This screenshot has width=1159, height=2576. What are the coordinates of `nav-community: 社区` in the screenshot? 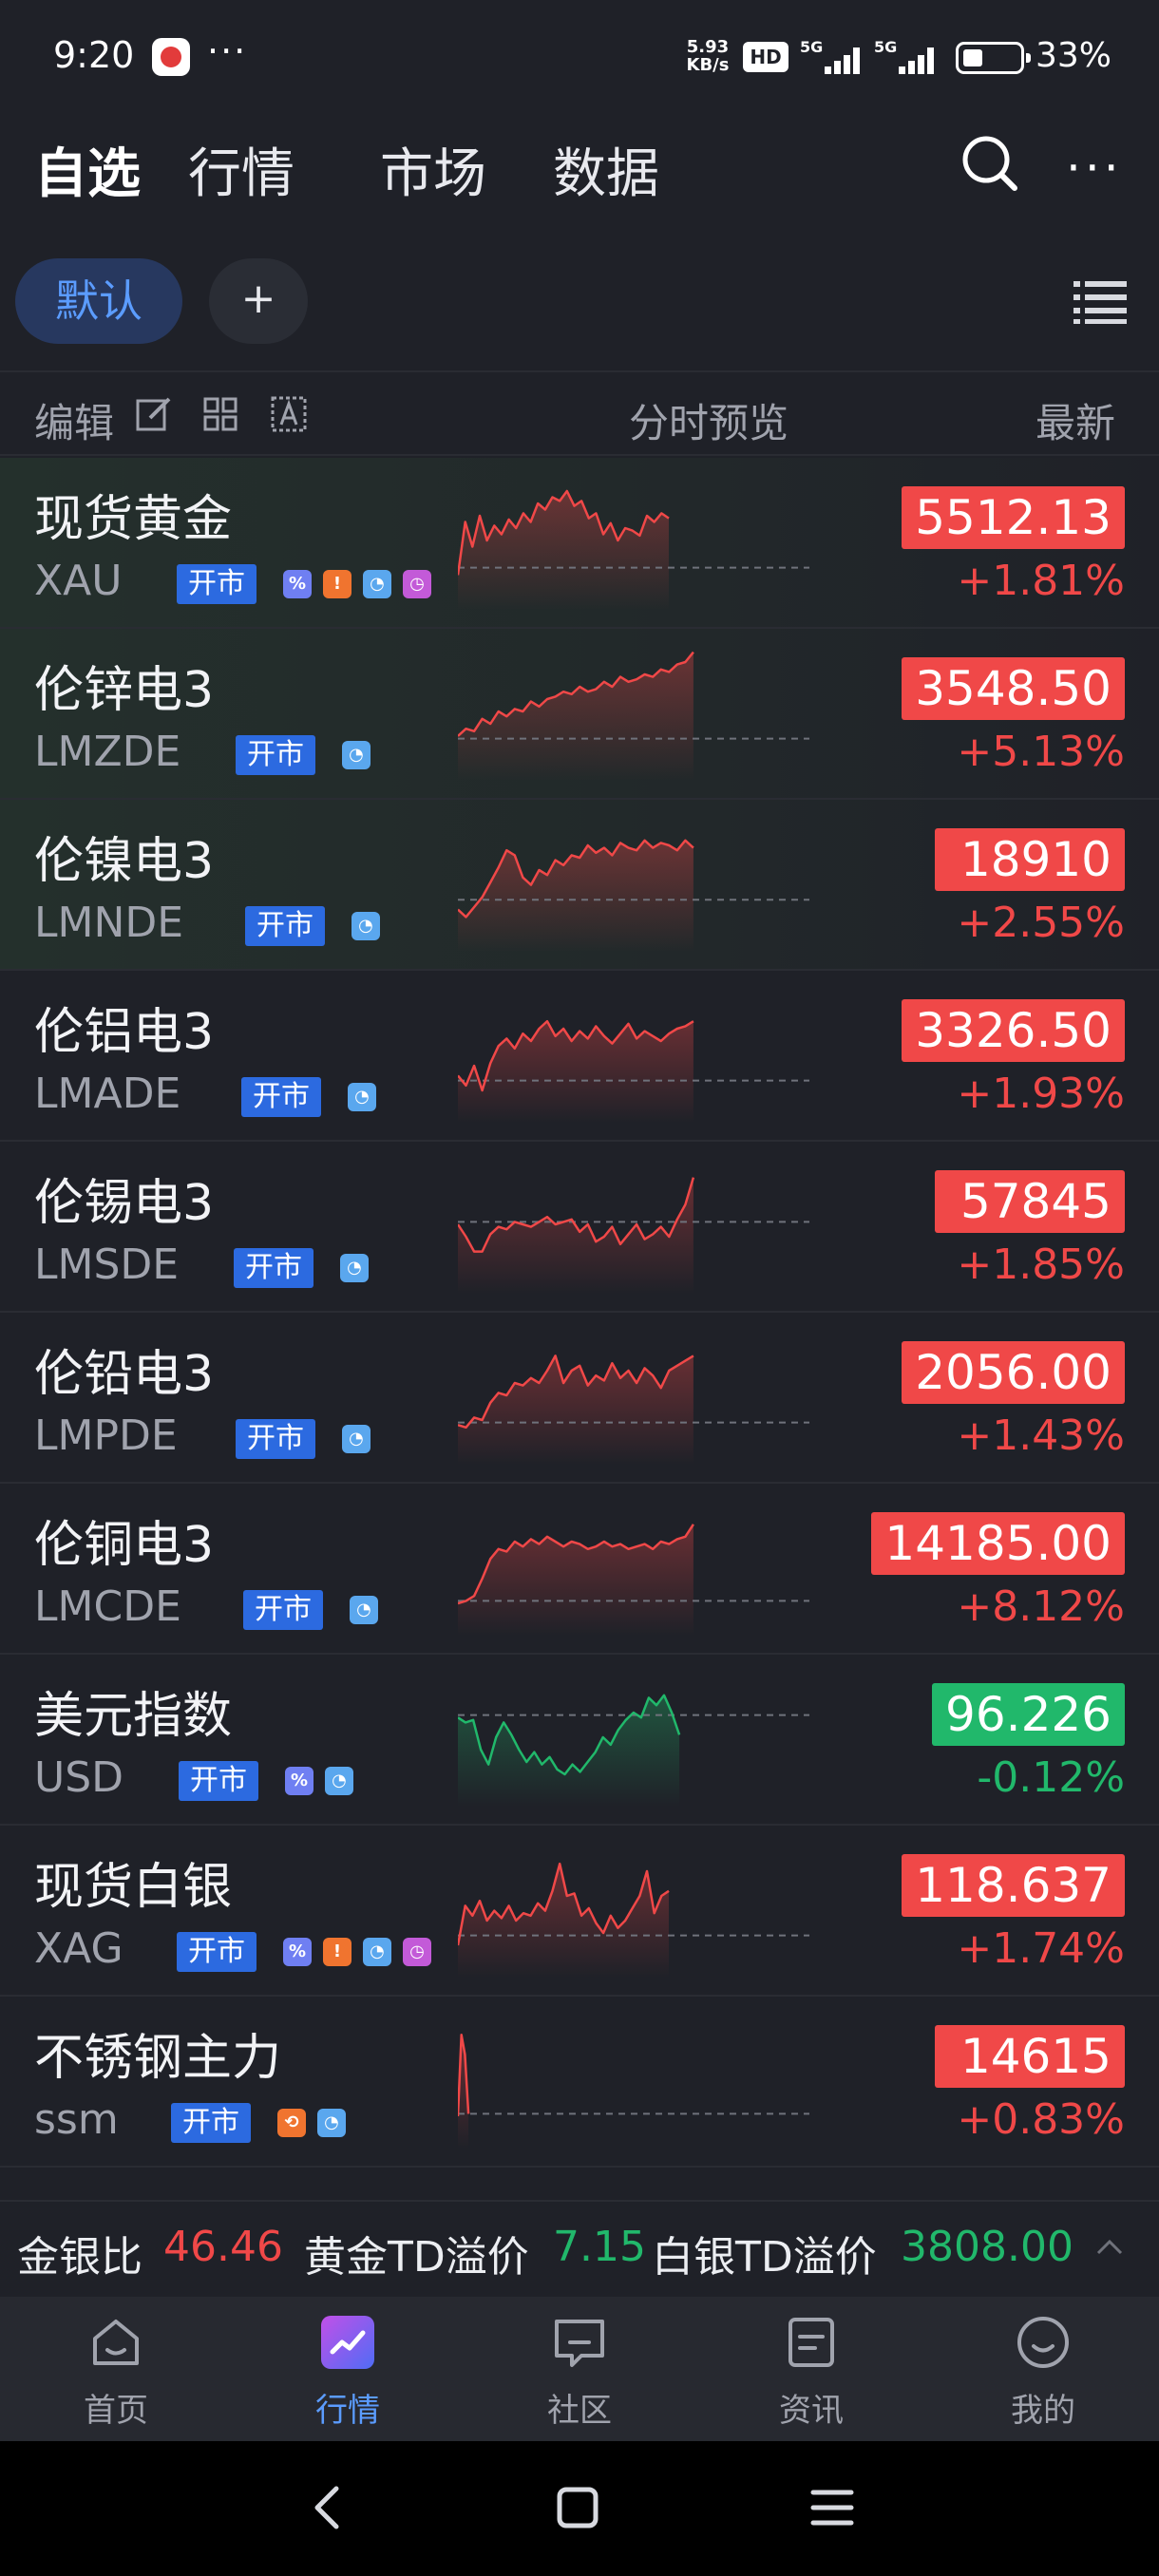 It's located at (579, 2369).